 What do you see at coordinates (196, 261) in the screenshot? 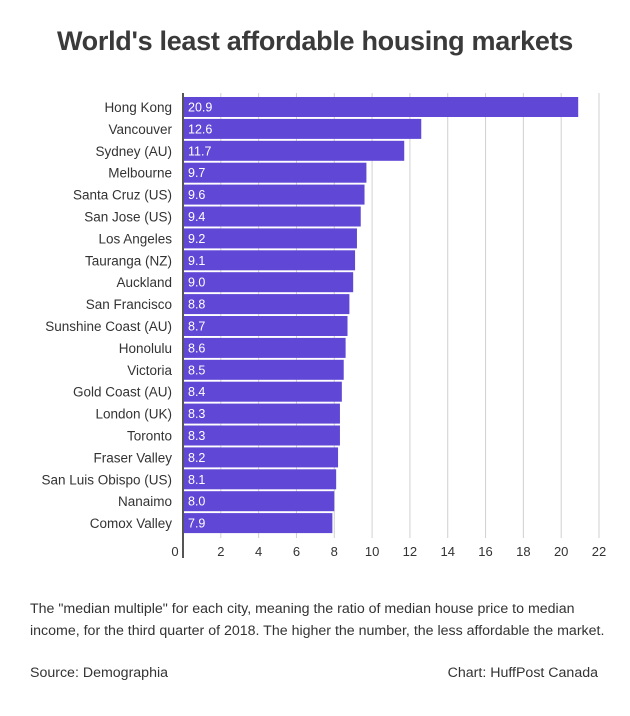
I see `value-label-7: 9.1` at bounding box center [196, 261].